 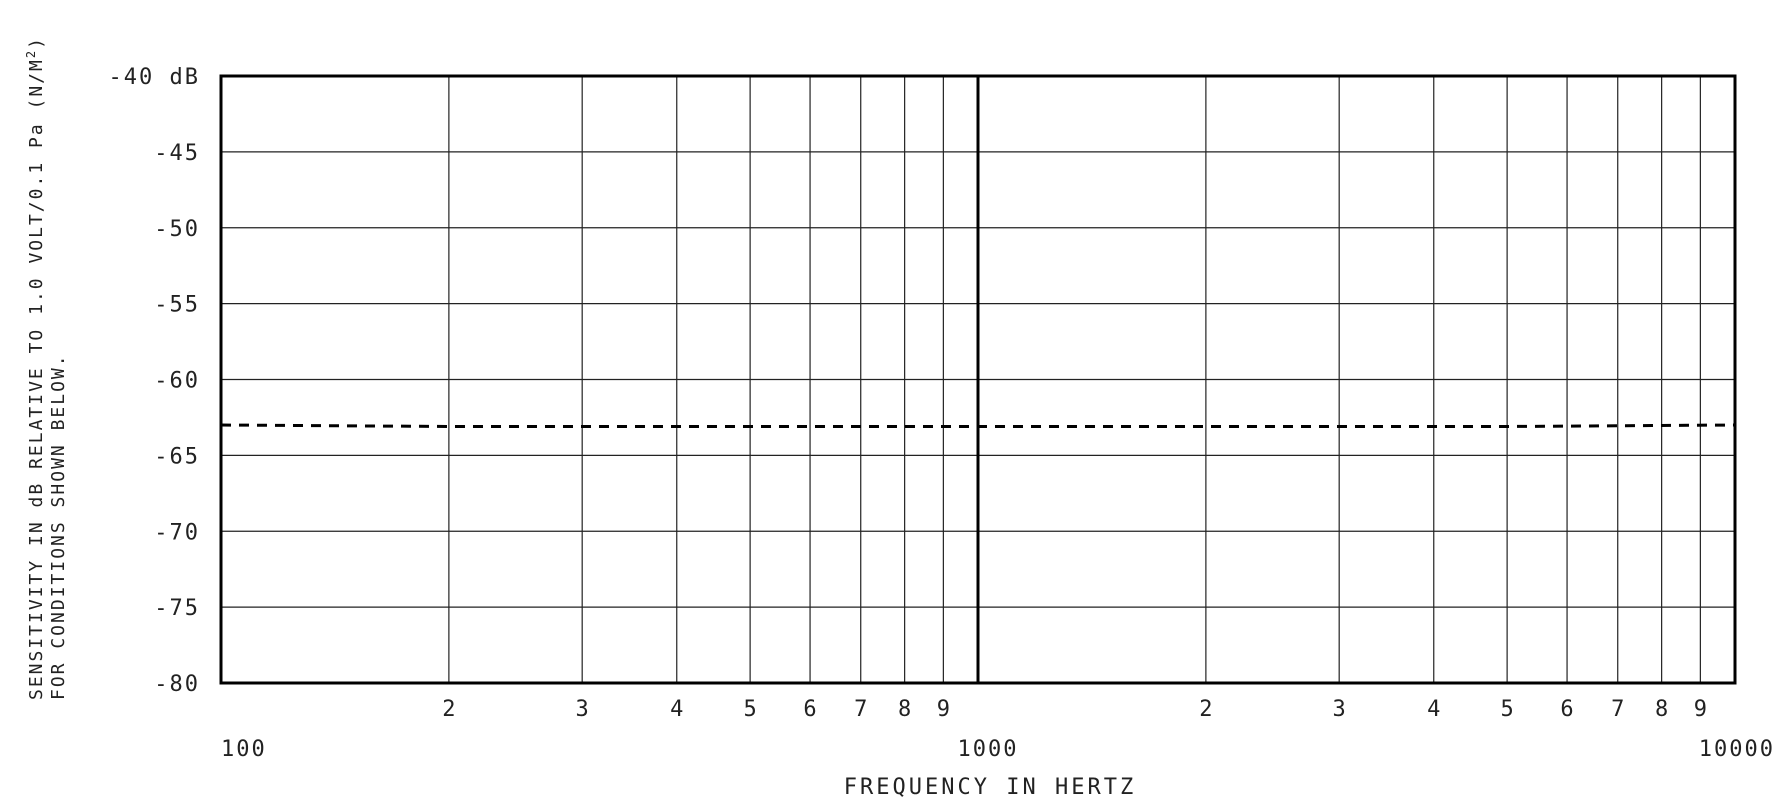 What do you see at coordinates (177, 684) in the screenshot?
I see `y-tick-label: -80` at bounding box center [177, 684].